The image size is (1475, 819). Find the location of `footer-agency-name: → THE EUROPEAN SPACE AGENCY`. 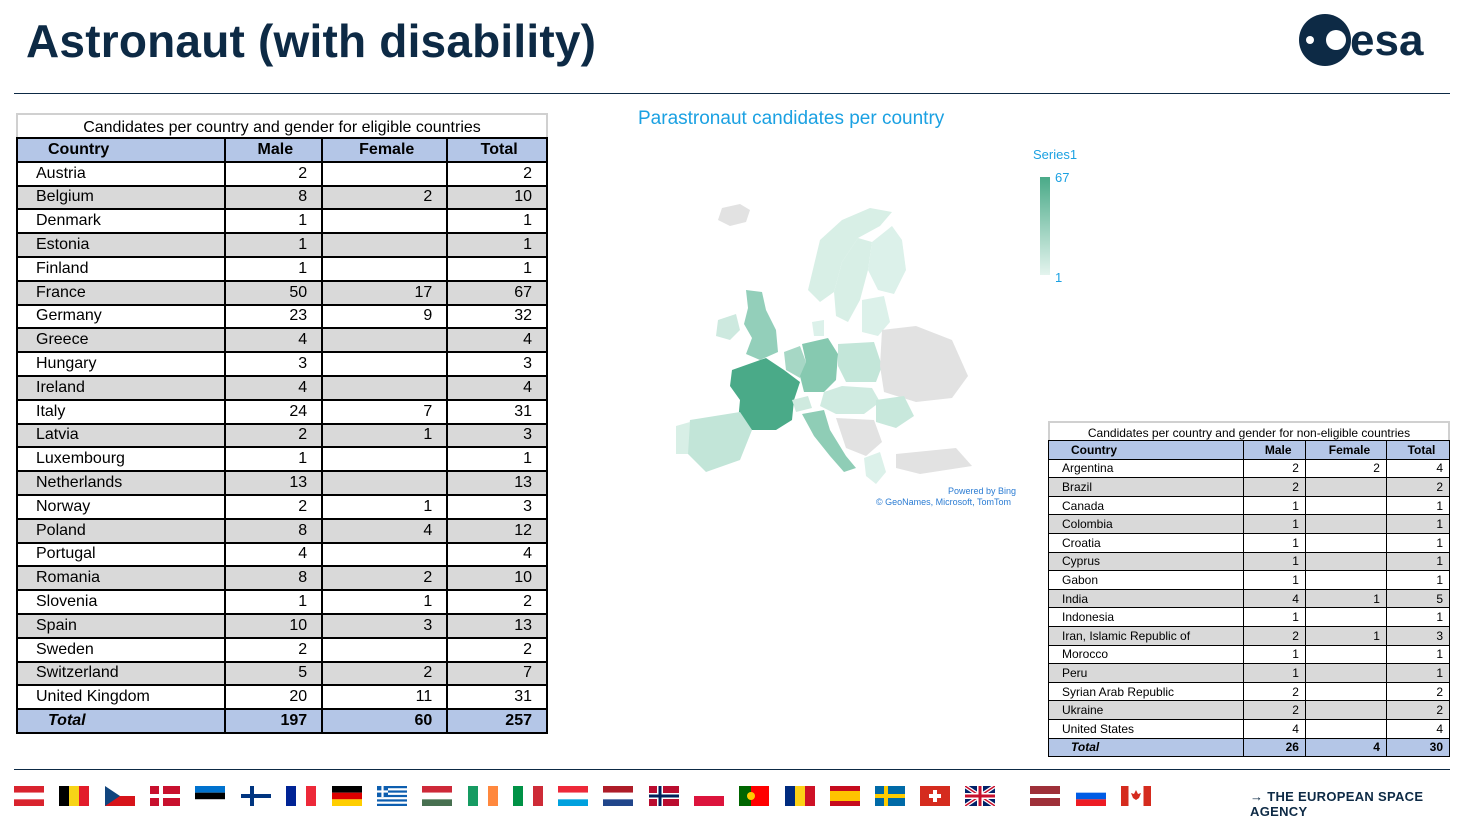

footer-agency-name: → THE EUROPEAN SPACE AGENCY is located at coordinates (1337, 804).